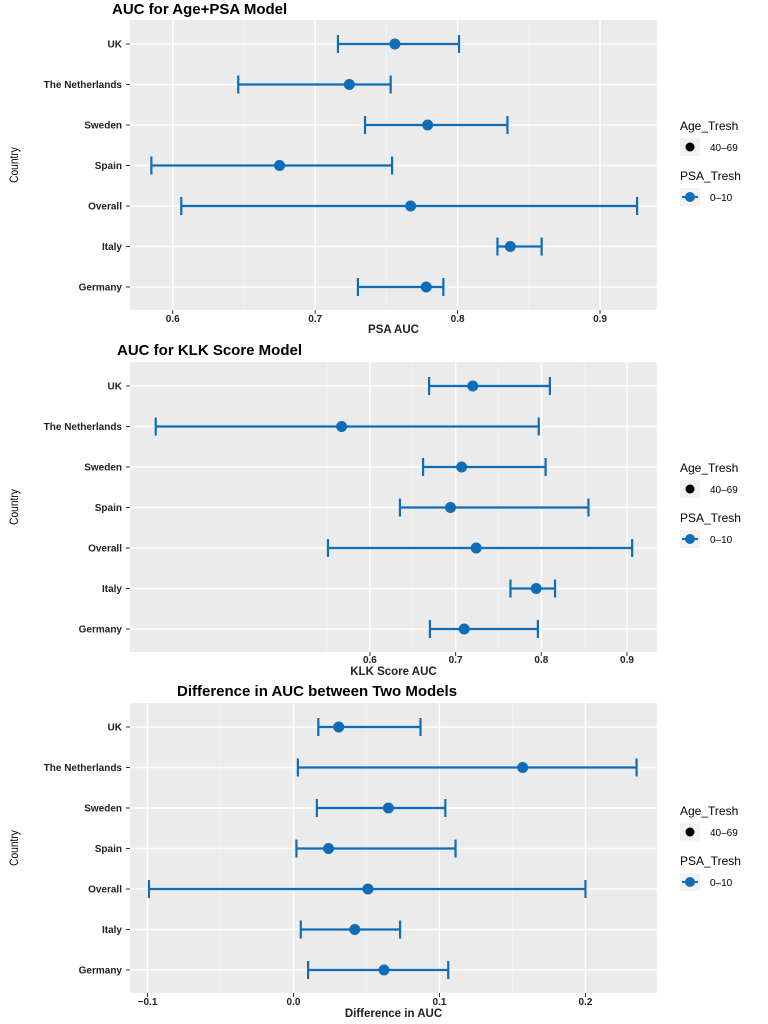 The height and width of the screenshot is (1024, 768). What do you see at coordinates (294, 1002) in the screenshot?
I see `x-tick-label: 0.0` at bounding box center [294, 1002].